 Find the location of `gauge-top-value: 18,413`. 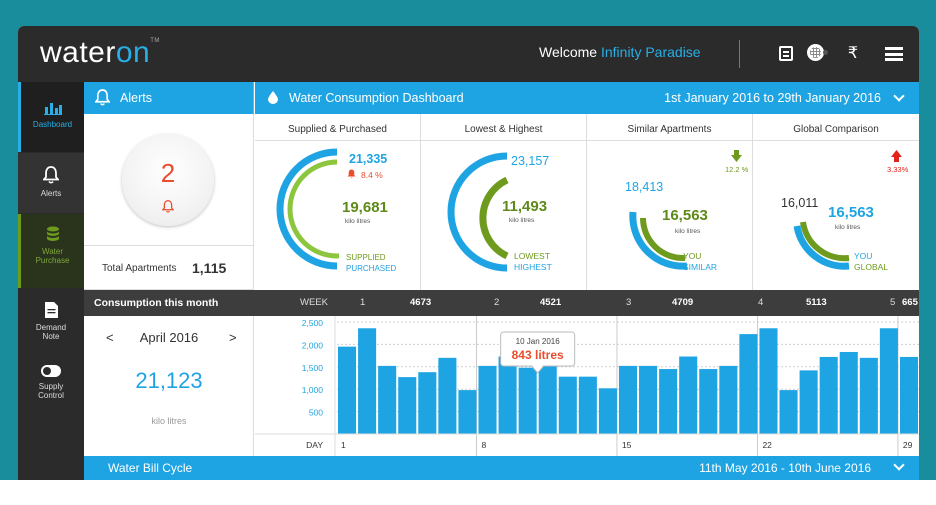

gauge-top-value: 18,413 is located at coordinates (644, 187).